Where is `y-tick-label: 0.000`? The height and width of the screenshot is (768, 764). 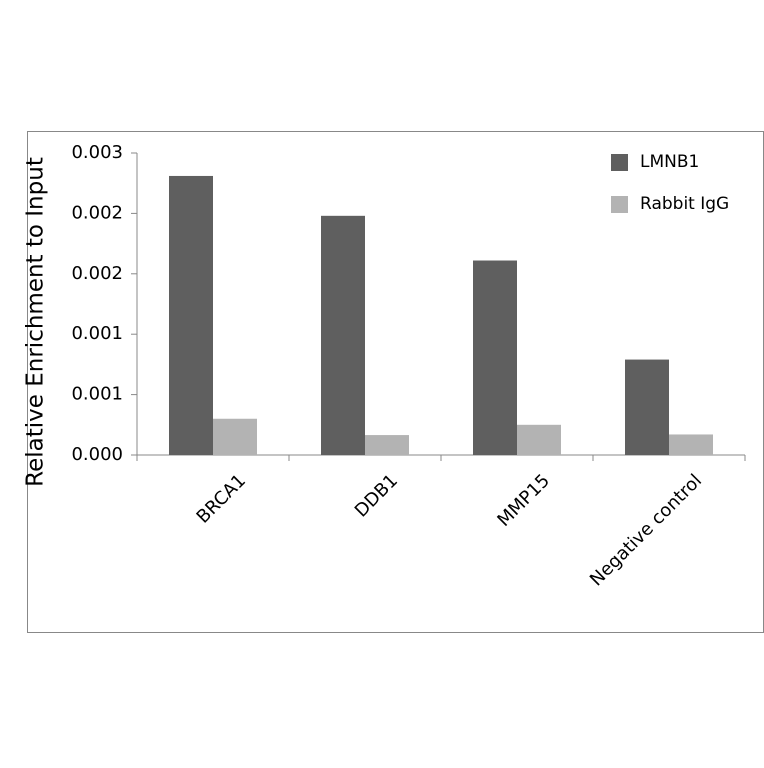
y-tick-label: 0.000 is located at coordinates (97, 454).